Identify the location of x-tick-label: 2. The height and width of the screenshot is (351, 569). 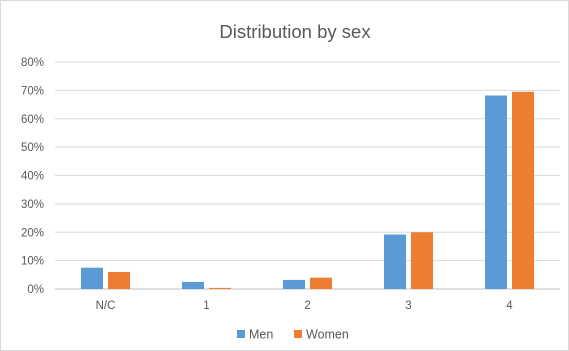
(307, 306).